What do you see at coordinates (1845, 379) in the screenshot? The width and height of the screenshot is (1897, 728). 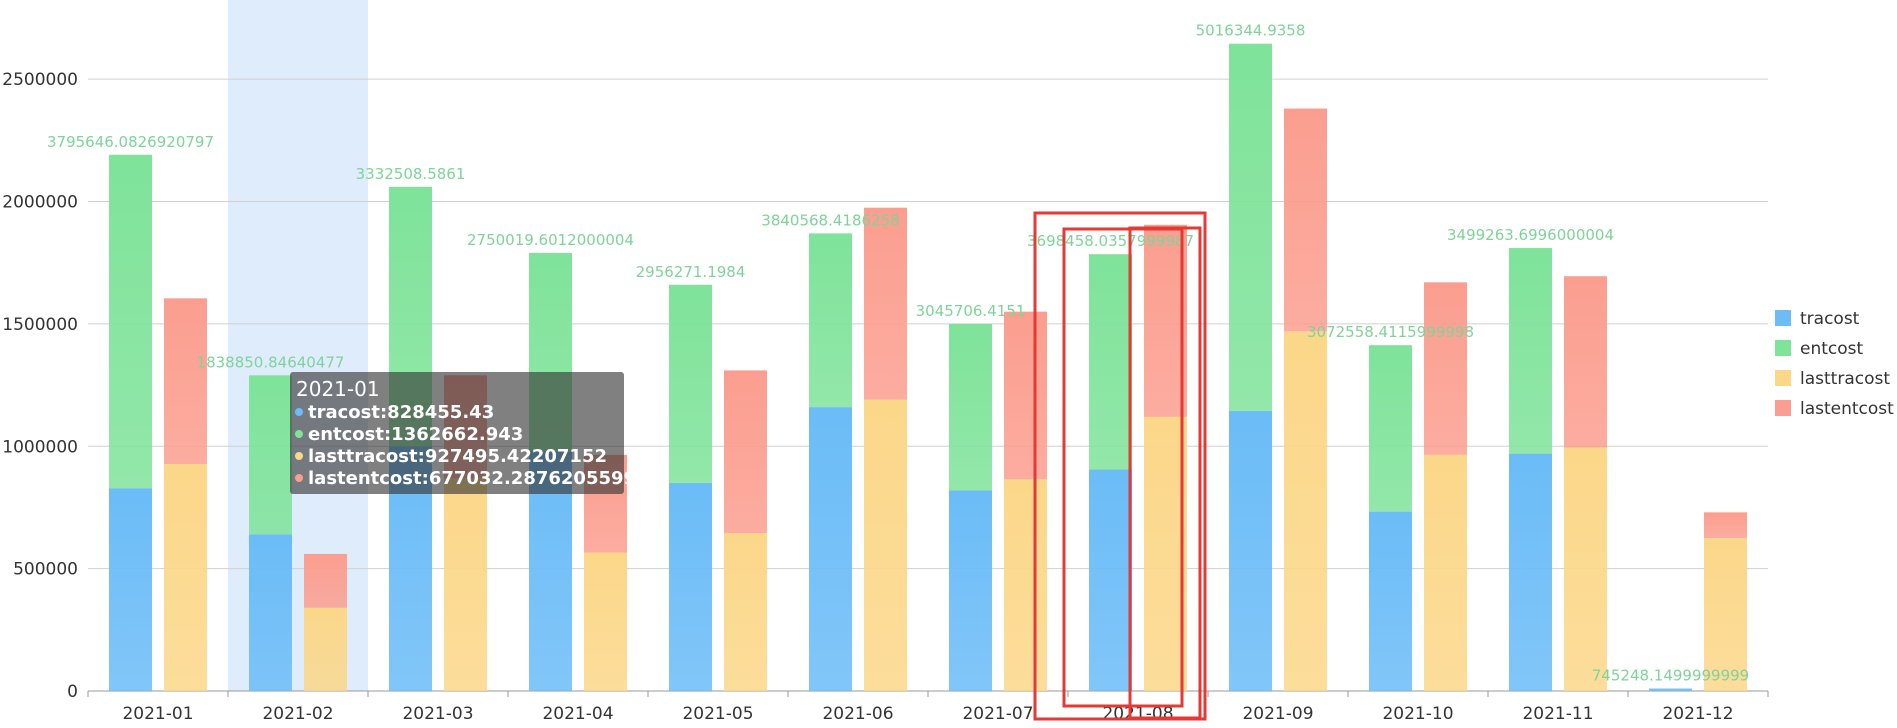 I see `legend-label: lasttracost` at bounding box center [1845, 379].